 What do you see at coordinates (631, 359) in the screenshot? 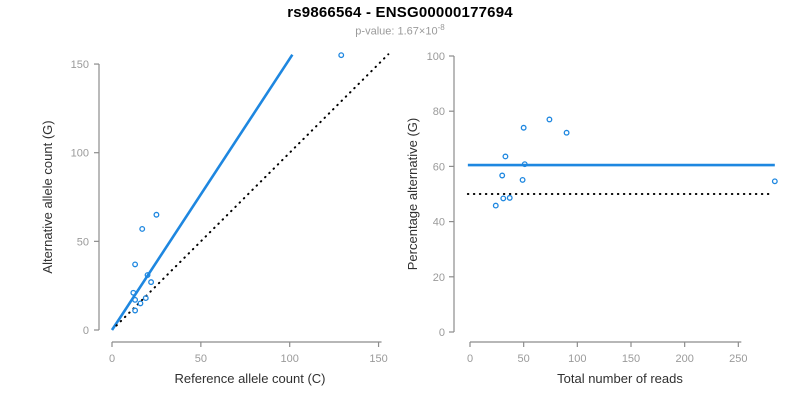
I see `right-x-tick-label: 150` at bounding box center [631, 359].